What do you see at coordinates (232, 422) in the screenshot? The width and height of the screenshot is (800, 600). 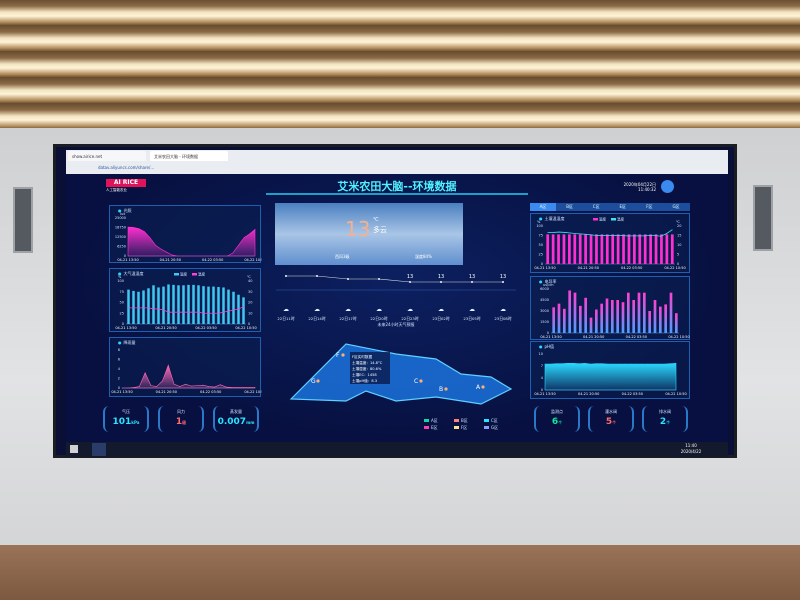 I see `stat-value: 0.007` at bounding box center [232, 422].